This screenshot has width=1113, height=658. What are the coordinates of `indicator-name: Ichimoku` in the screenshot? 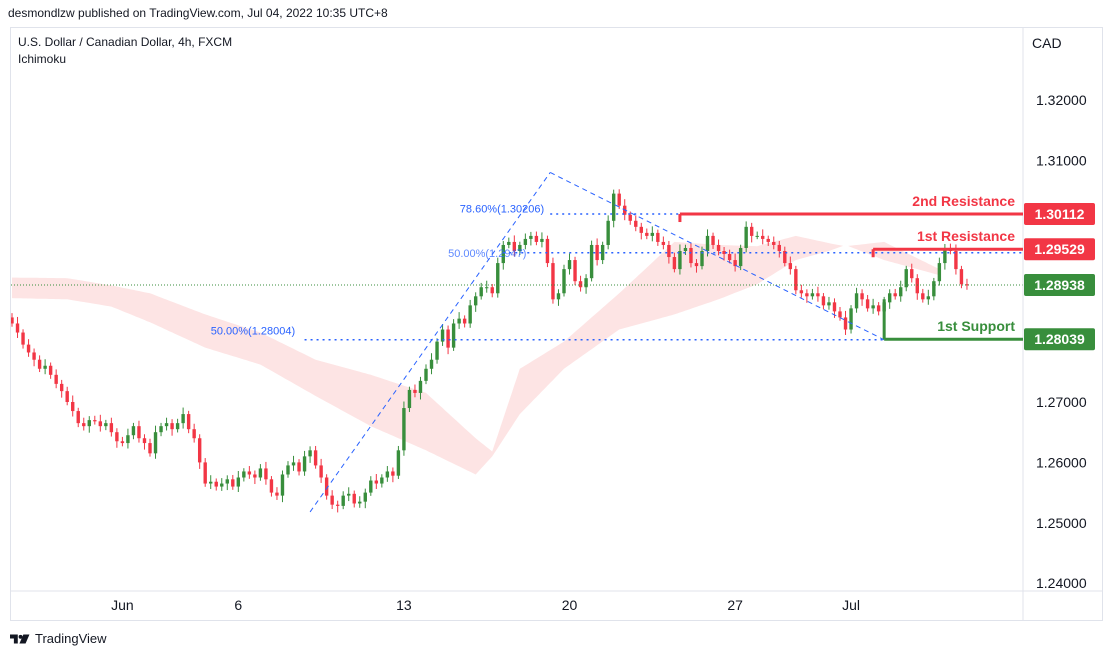 It's located at (42, 59).